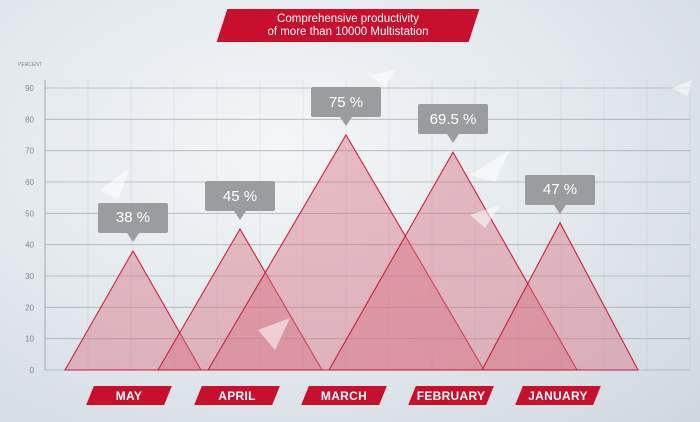  Describe the element at coordinates (133, 217) in the screenshot. I see `data-label-text: 38 %` at that location.